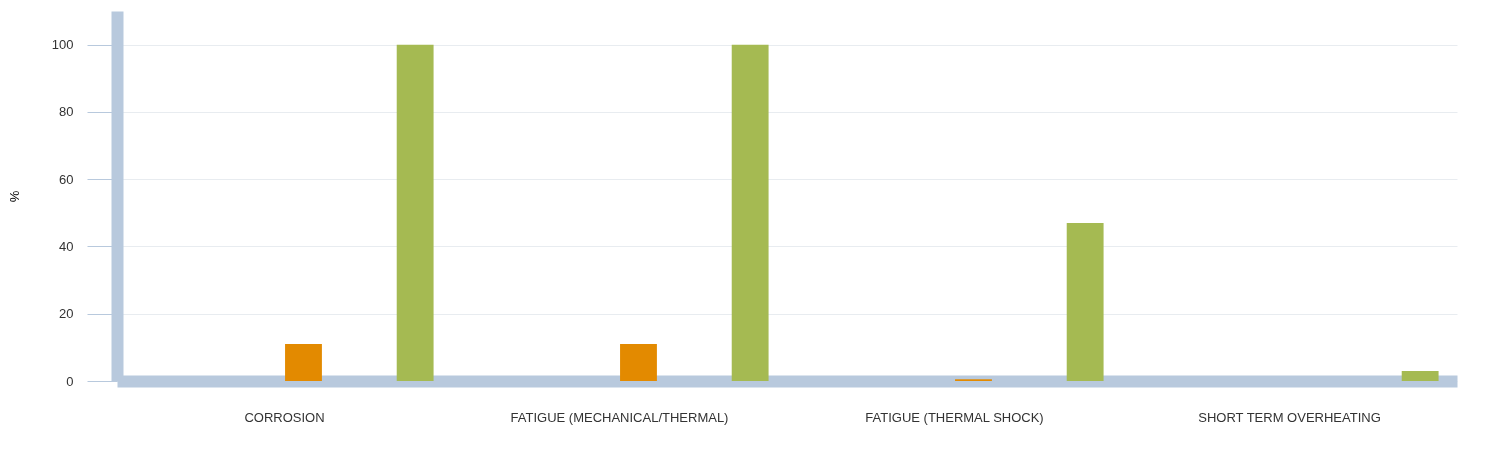 This screenshot has width=1488, height=452. Describe the element at coordinates (619, 417) in the screenshot. I see `x-tick-label: FATIGUE (MECHANICAL/THERMAL)` at that location.